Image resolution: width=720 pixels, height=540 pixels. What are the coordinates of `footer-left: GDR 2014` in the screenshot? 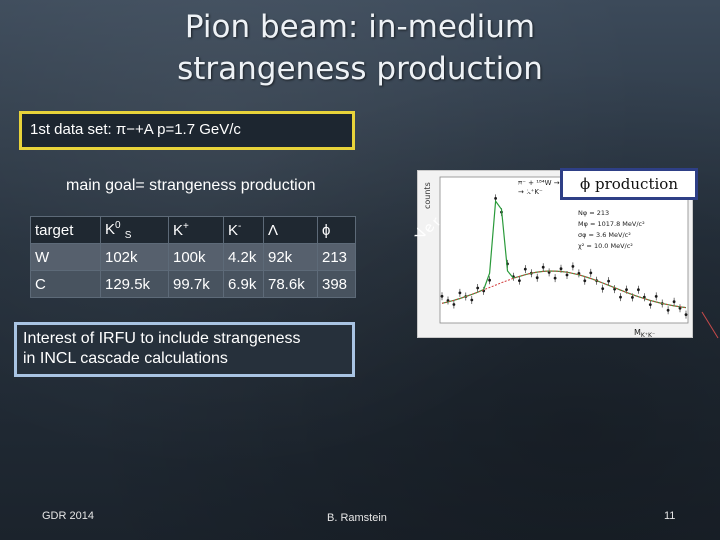 It's located at (68, 516).